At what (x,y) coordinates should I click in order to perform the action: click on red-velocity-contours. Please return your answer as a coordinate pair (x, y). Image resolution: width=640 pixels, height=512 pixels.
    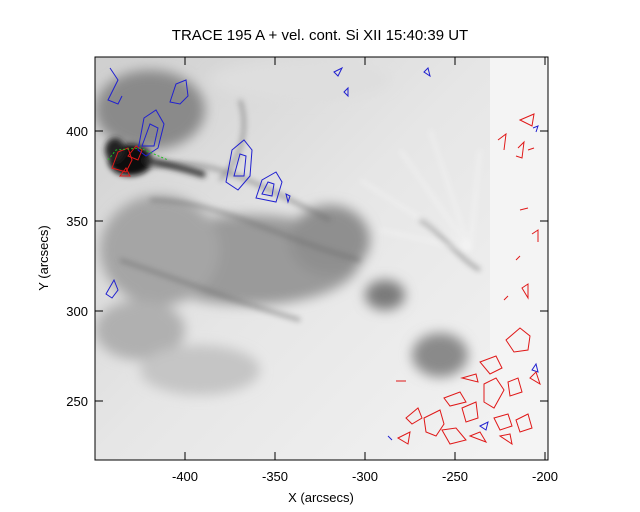
    Looking at the image, I should click on (127, 161).